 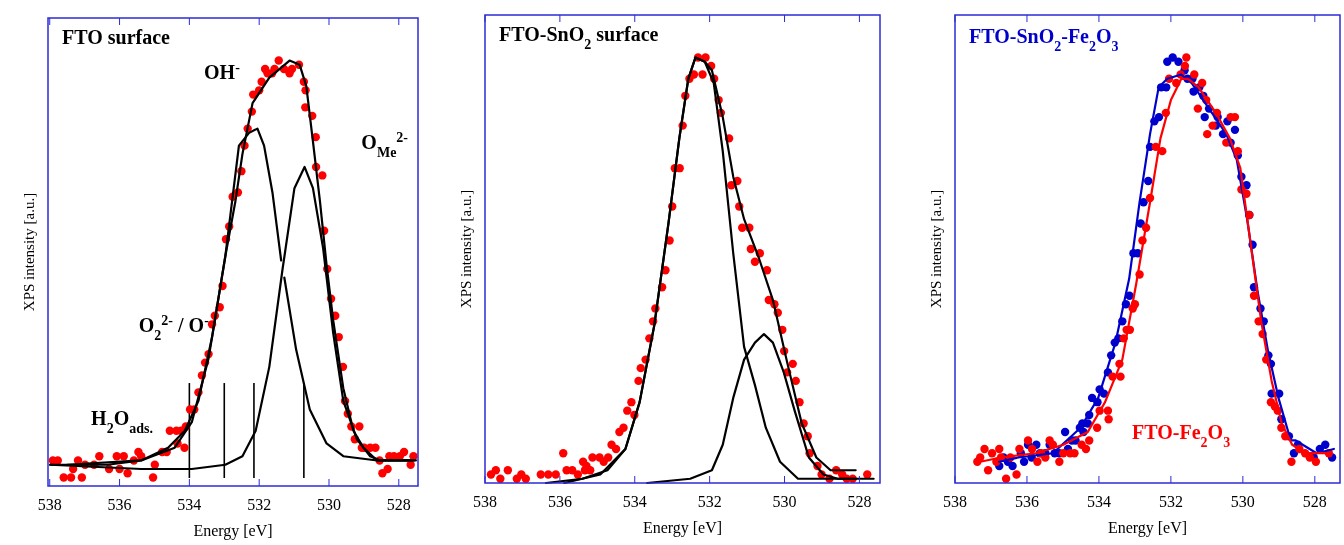 I want to click on annotation: OH$^{-}$, so click(x=222, y=71).